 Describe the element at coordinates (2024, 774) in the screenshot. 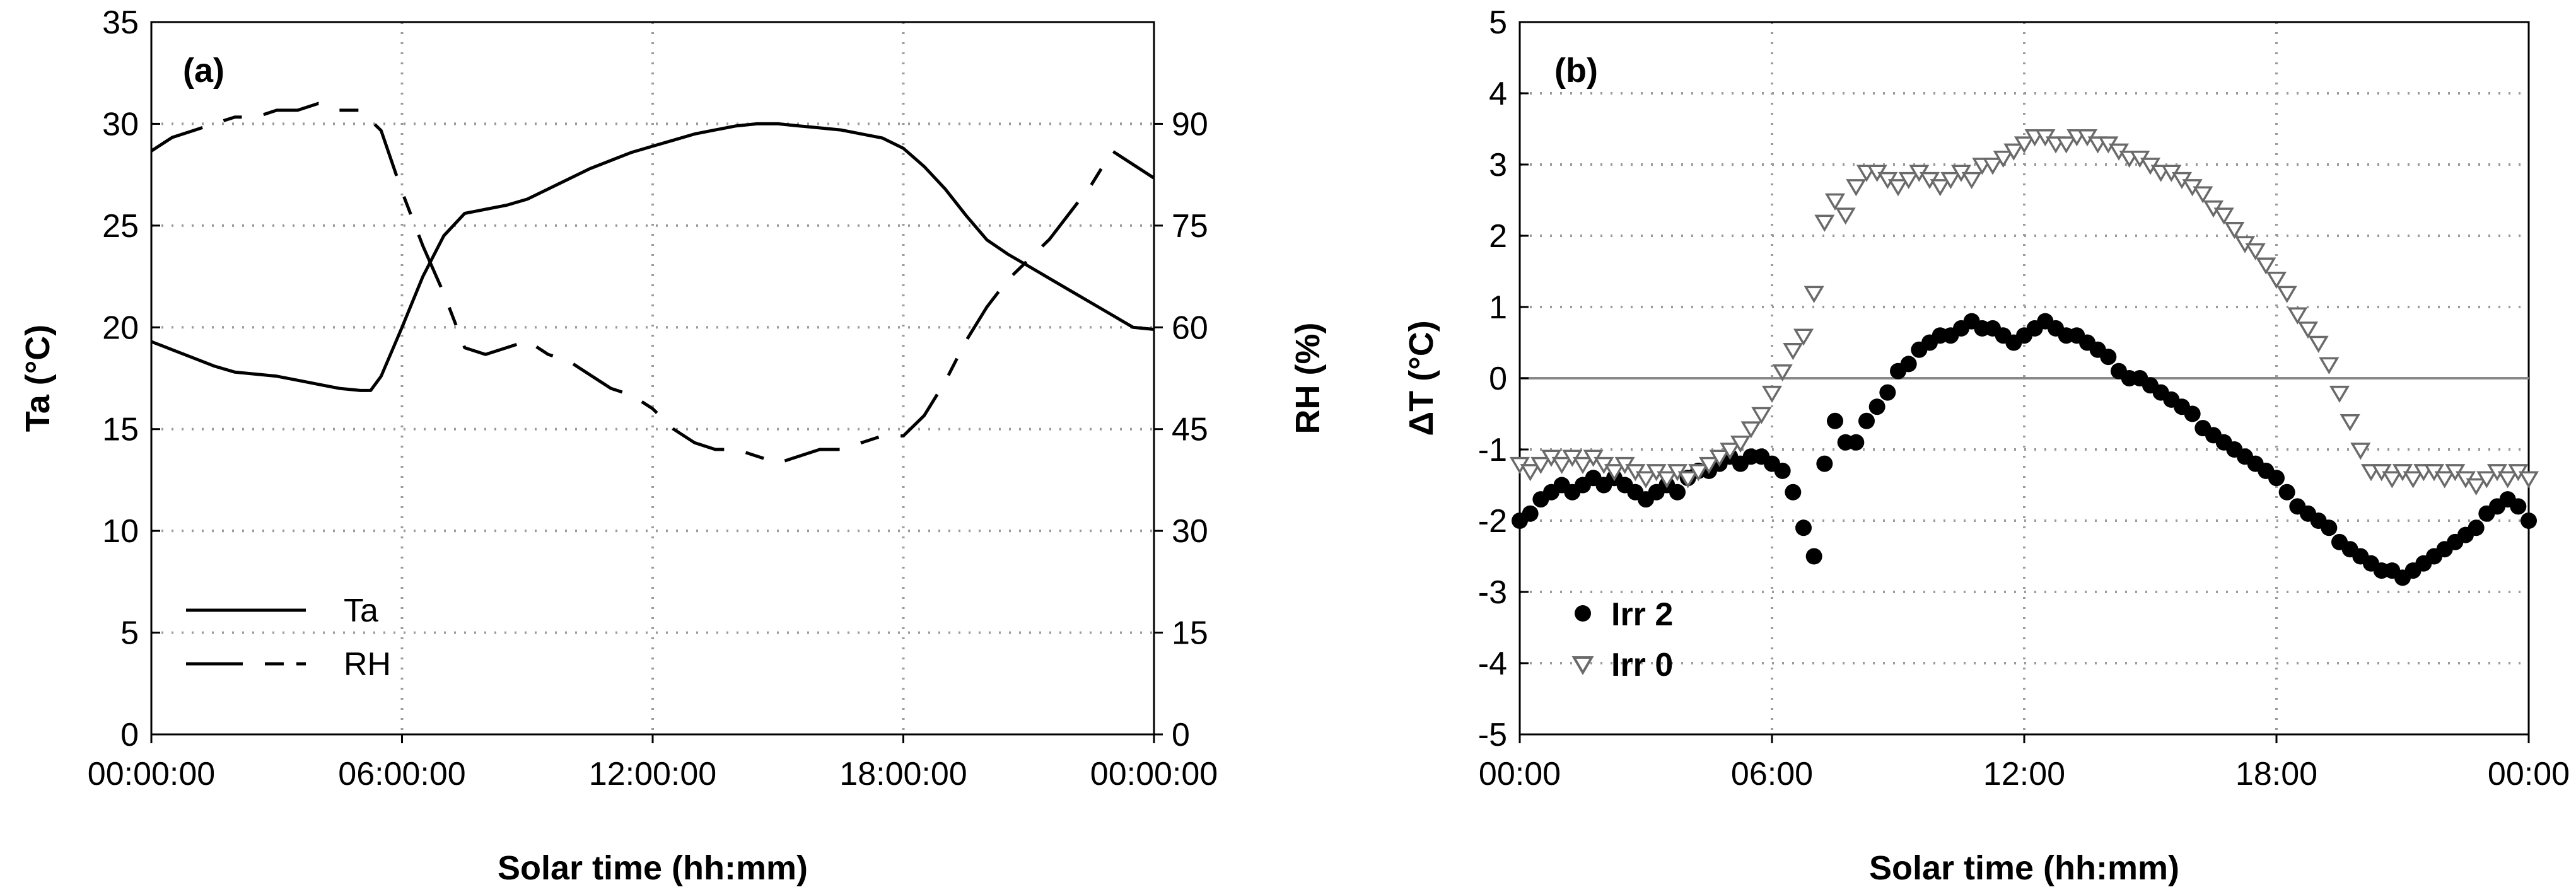

I see `x-tick-label: 12:00` at that location.